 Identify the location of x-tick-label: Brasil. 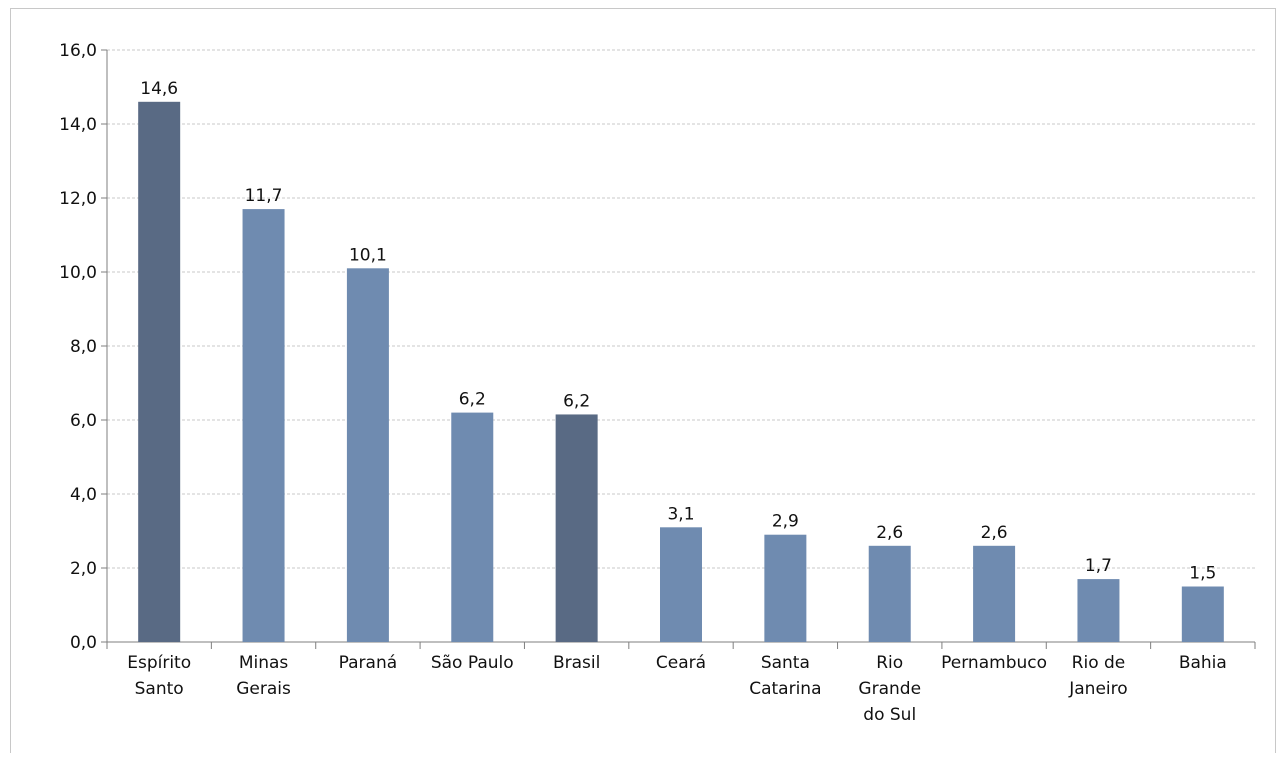
(576, 663).